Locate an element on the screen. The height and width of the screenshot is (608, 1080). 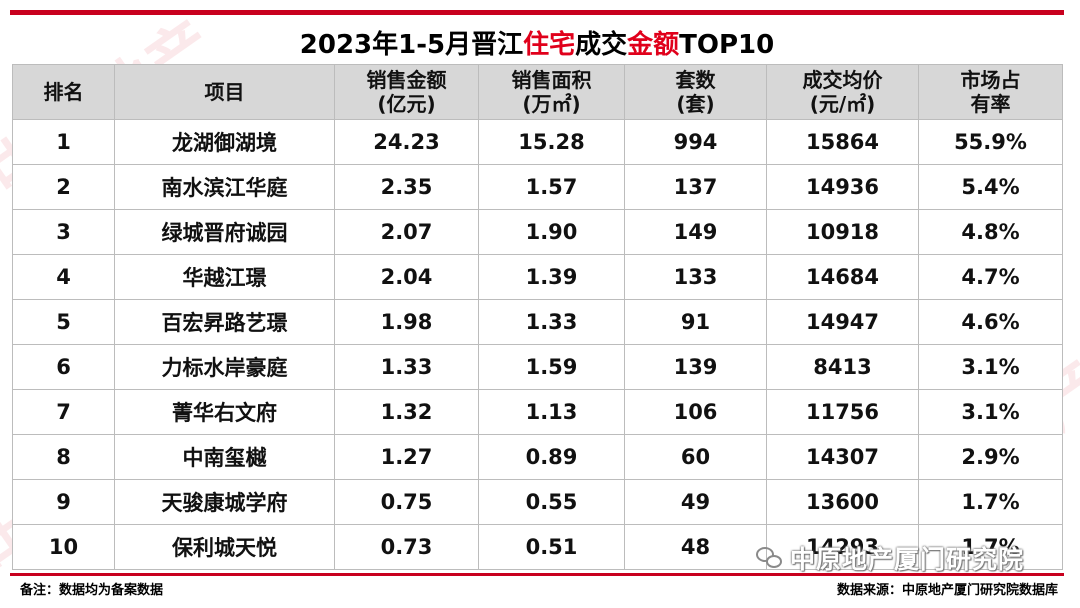
table-row: 1 龙湖御湖境 24.23 15.28 994 15864 55.9% is located at coordinates (537, 142).